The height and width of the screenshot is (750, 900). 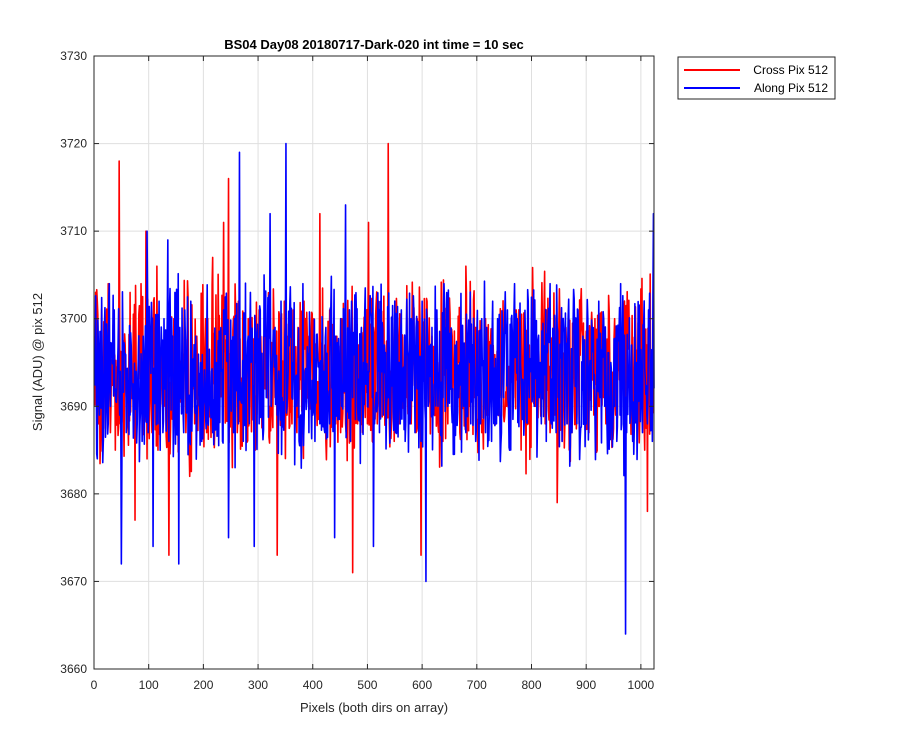 What do you see at coordinates (313, 685) in the screenshot?
I see `x-tick-label: 400` at bounding box center [313, 685].